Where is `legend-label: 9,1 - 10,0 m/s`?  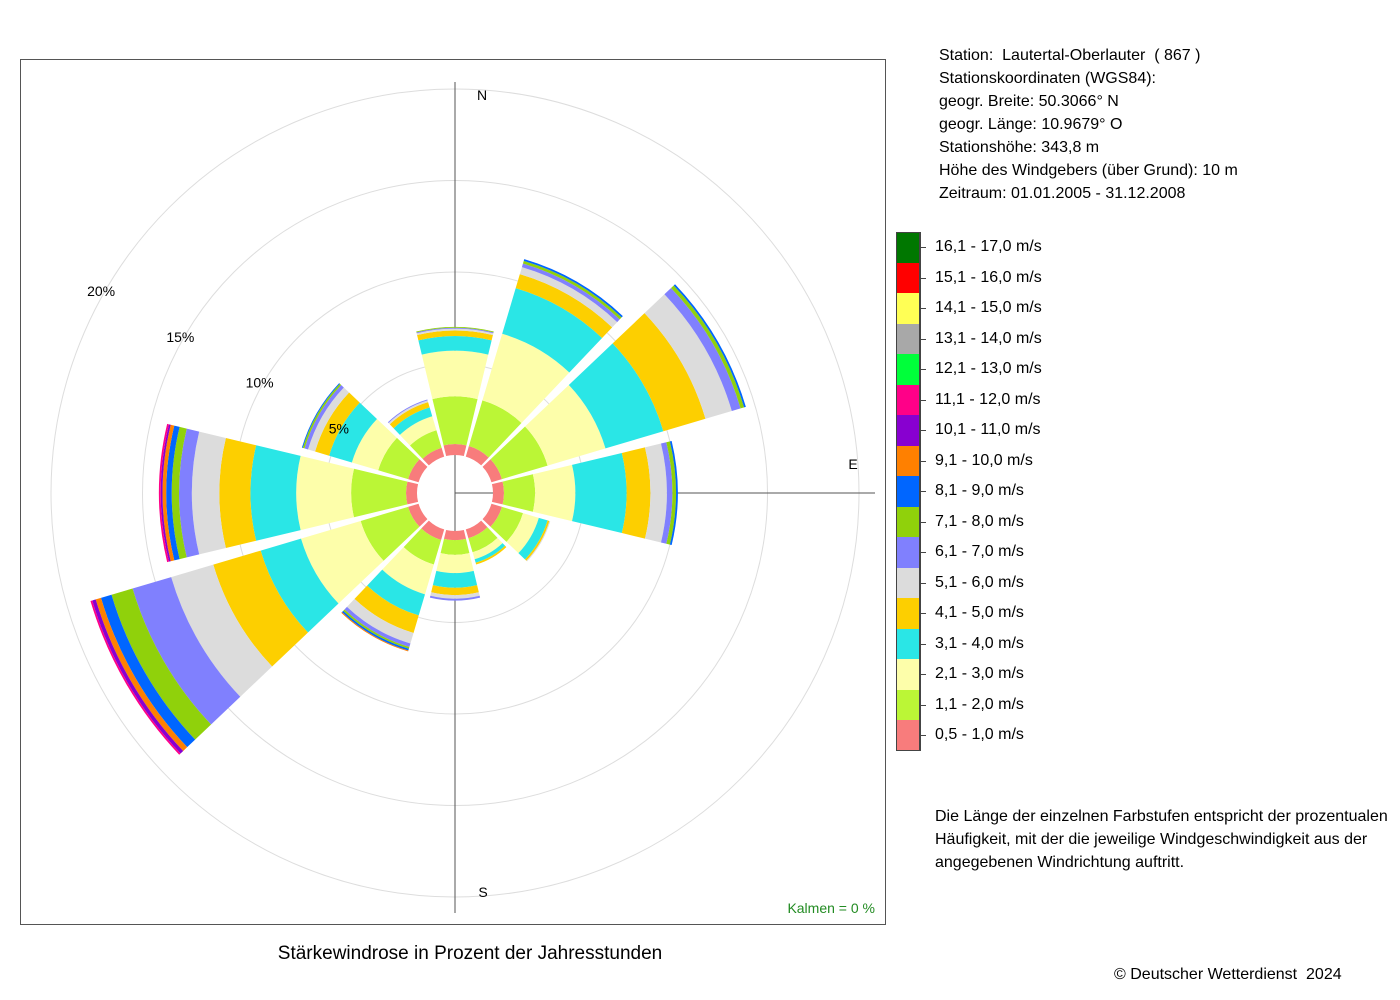 legend-label: 9,1 - 10,0 m/s is located at coordinates (984, 460).